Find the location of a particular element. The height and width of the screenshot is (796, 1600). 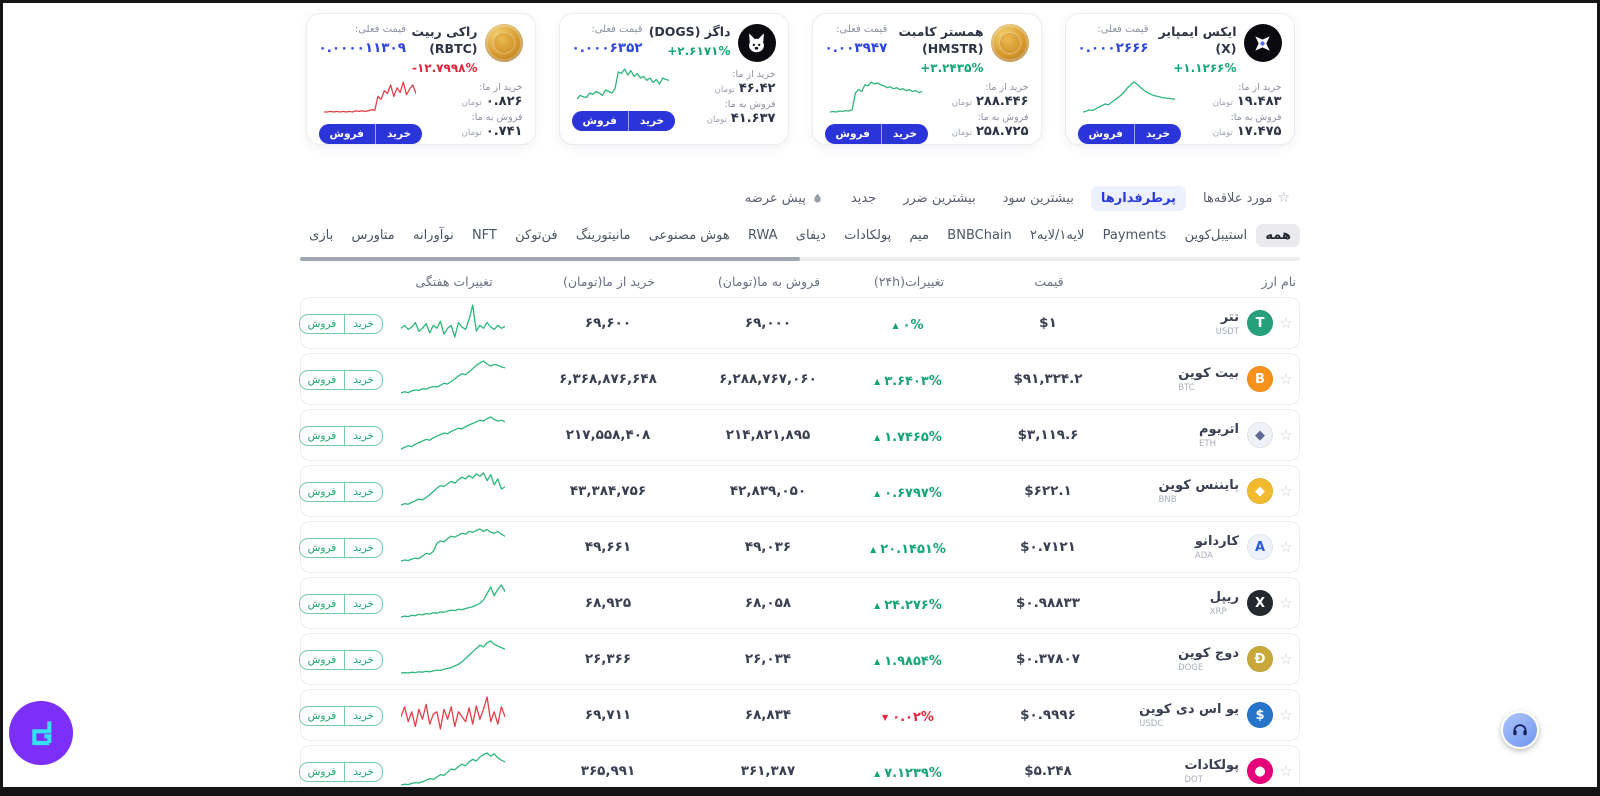

category-tab-8: دیفای is located at coordinates (810, 235).